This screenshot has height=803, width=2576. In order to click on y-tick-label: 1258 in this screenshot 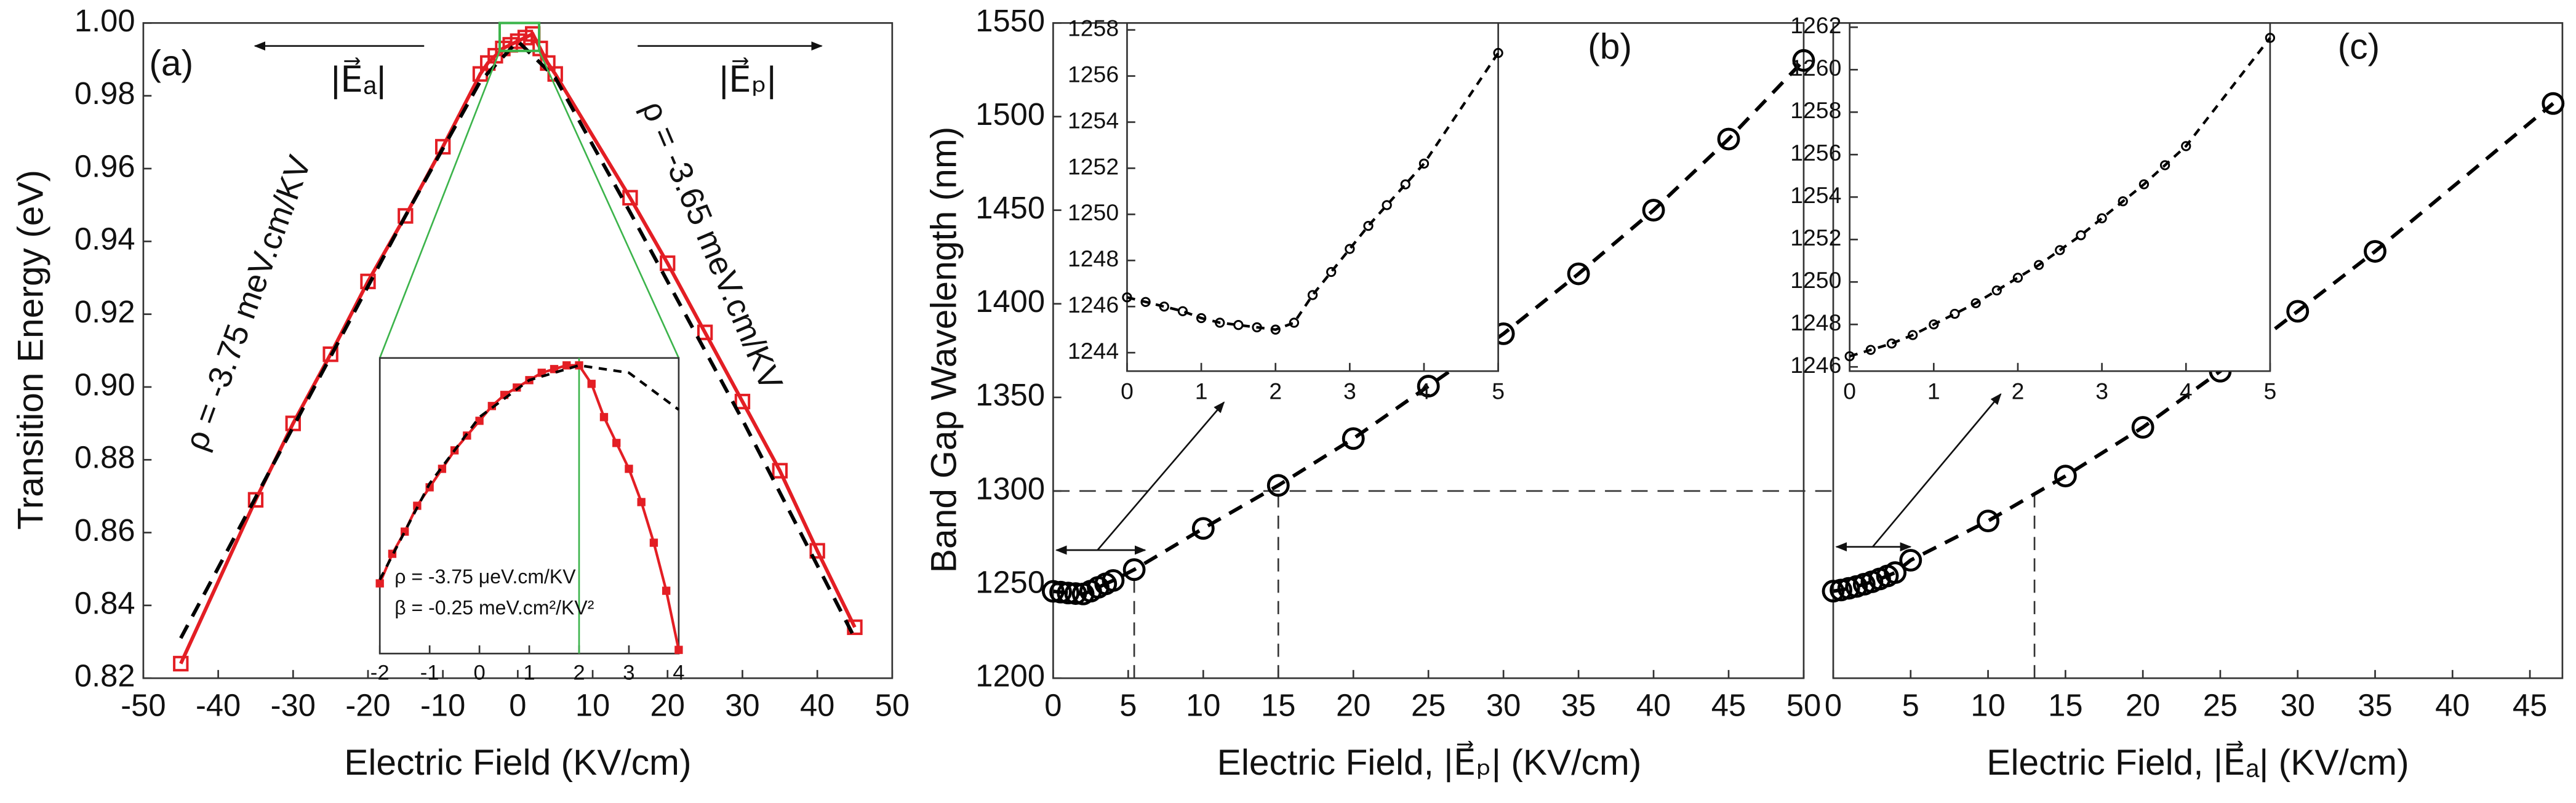, I will do `click(1815, 110)`.